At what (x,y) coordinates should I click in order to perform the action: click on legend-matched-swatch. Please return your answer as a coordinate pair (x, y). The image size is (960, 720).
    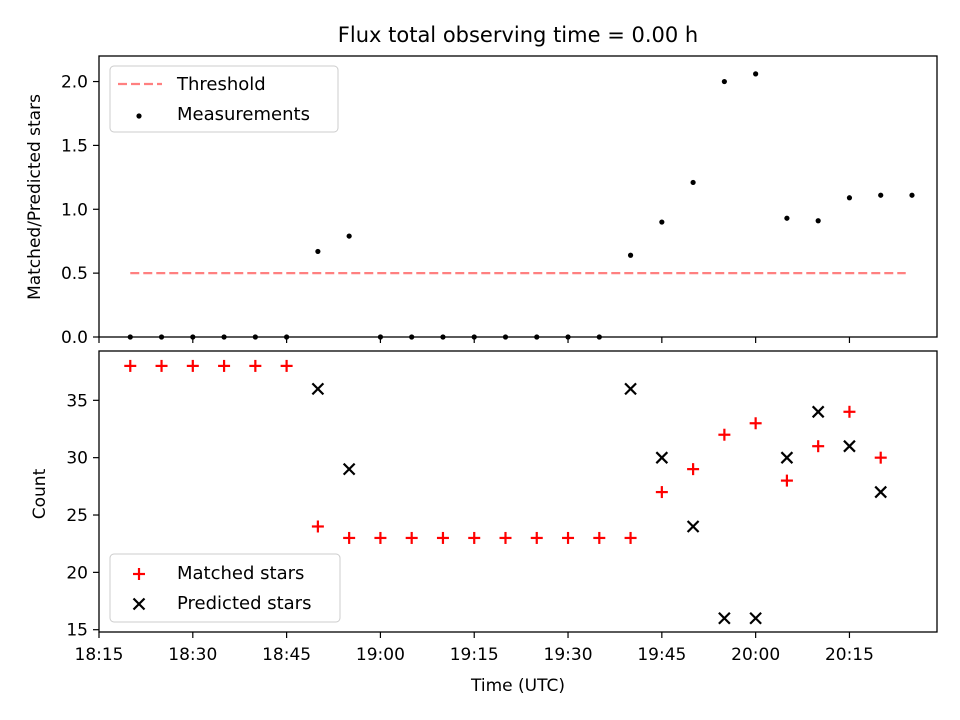
    Looking at the image, I should click on (139, 574).